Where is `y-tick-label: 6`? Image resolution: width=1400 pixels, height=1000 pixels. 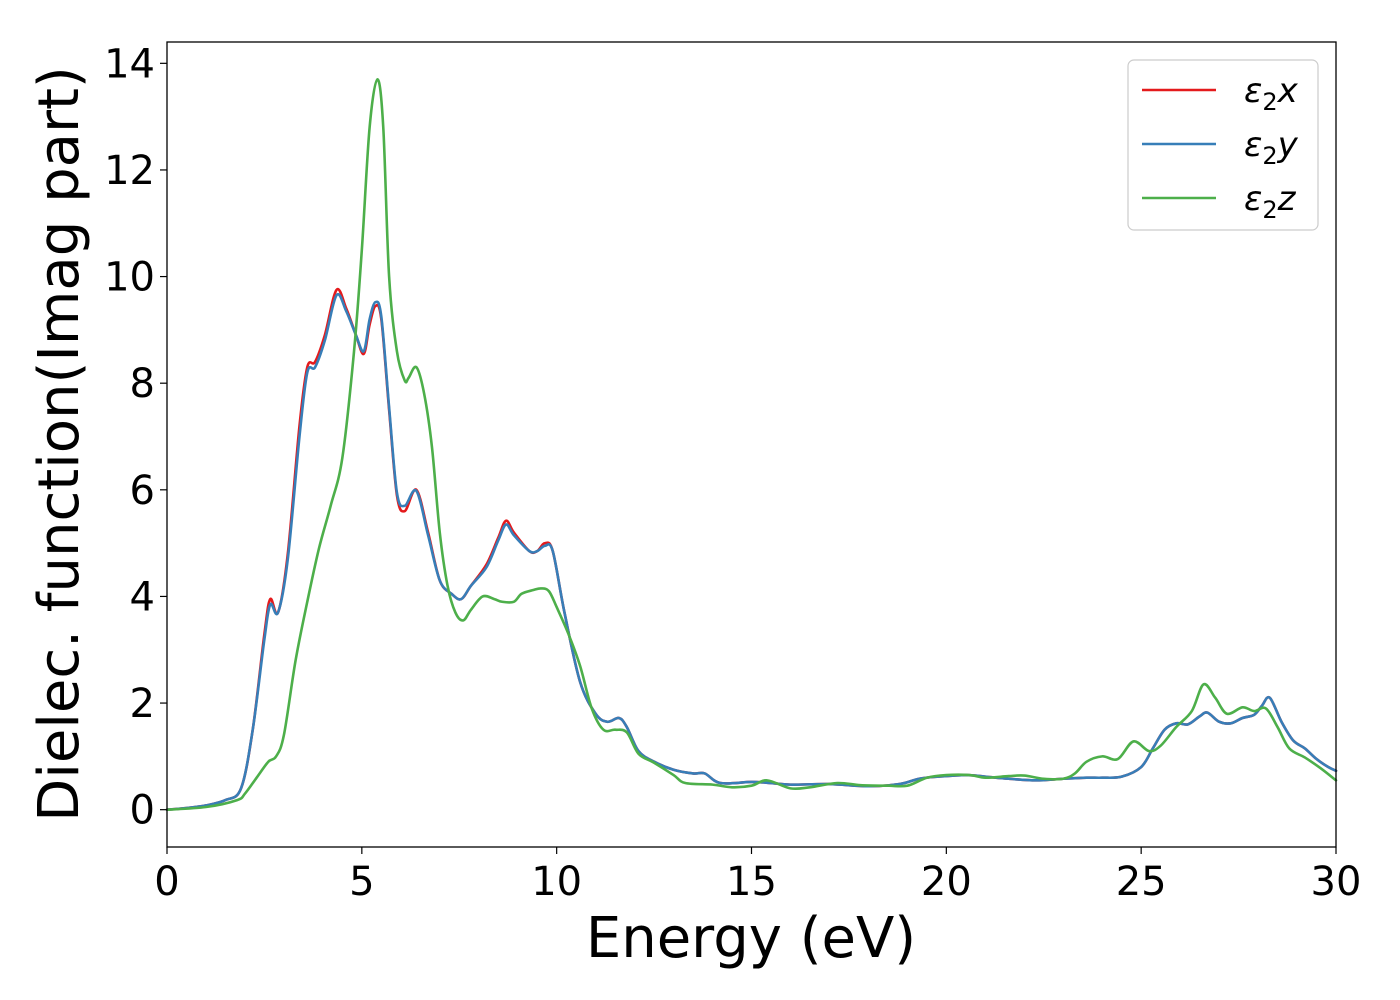
y-tick-label: 6 is located at coordinates (142, 491).